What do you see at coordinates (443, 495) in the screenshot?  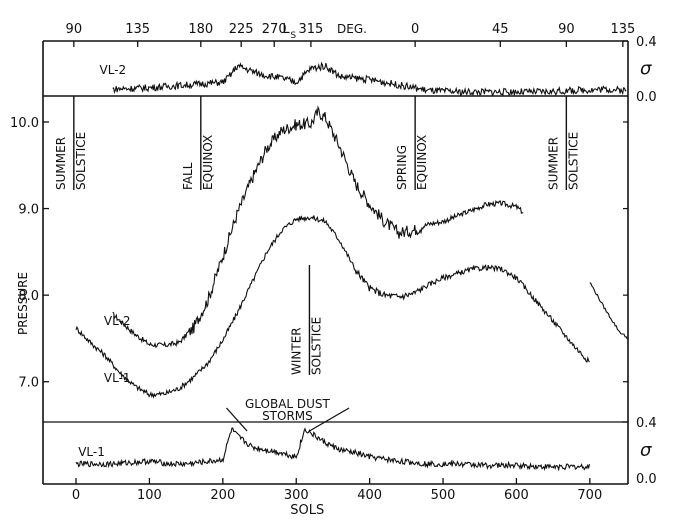 I see `sols-tick-label-5: 500` at bounding box center [443, 495].